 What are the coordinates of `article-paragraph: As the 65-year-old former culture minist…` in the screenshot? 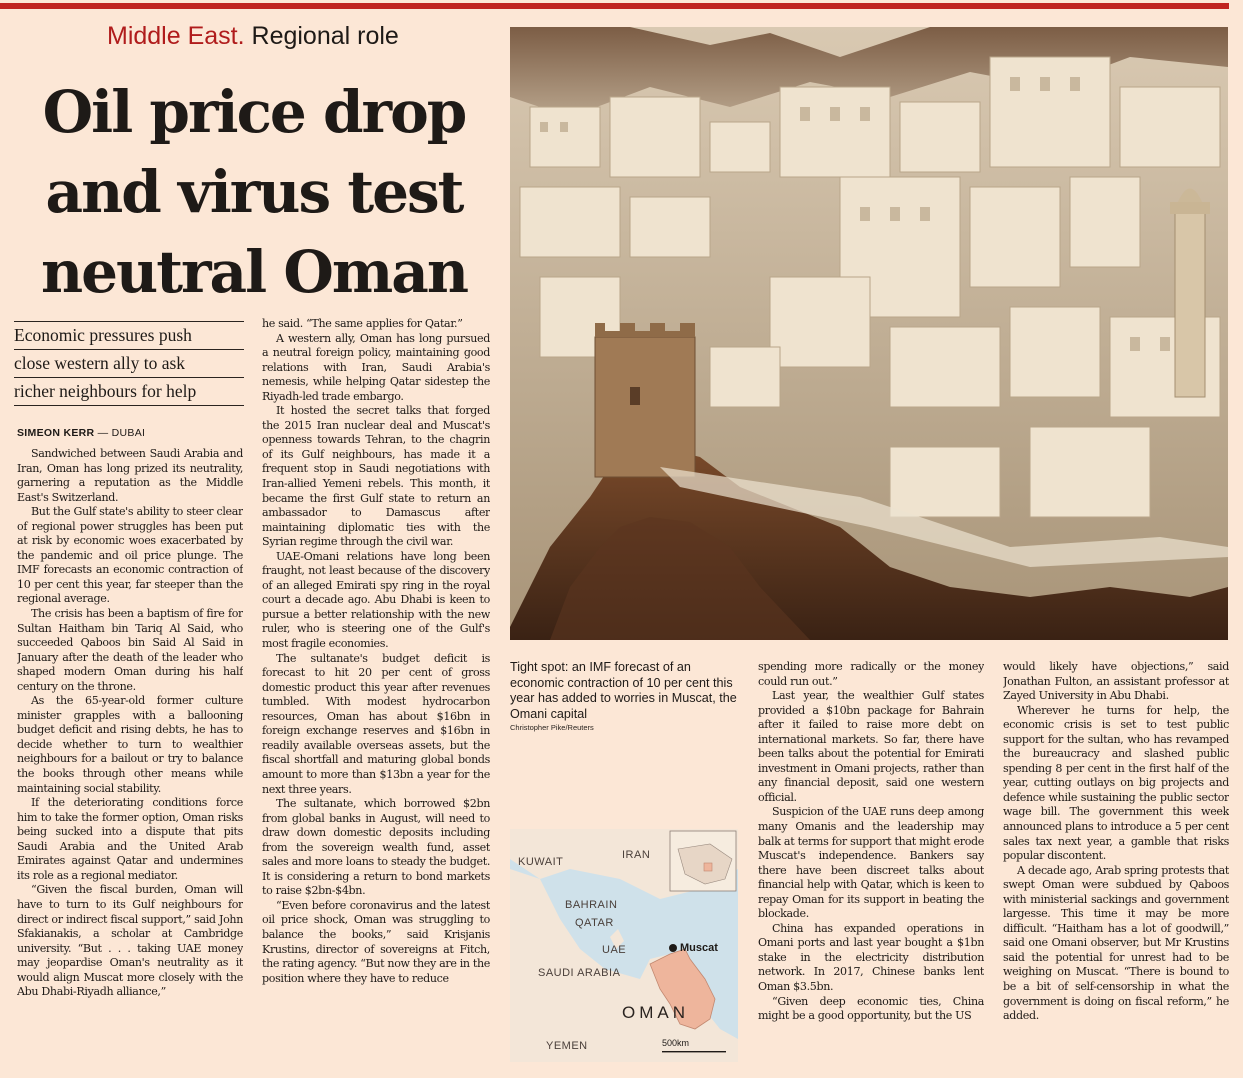 It's located at (130, 744).